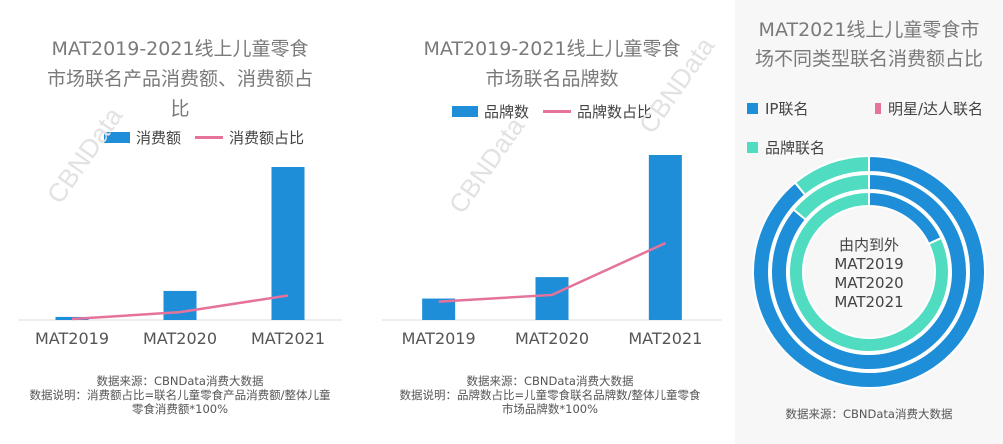 This screenshot has width=1003, height=444. What do you see at coordinates (869, 30) in the screenshot?
I see `title-line: MAT2021线上儿童零食市` at bounding box center [869, 30].